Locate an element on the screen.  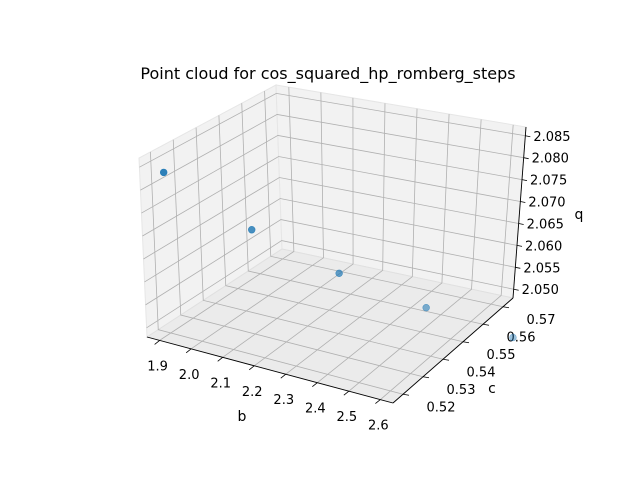
y-axis-label: c is located at coordinates (492, 389).